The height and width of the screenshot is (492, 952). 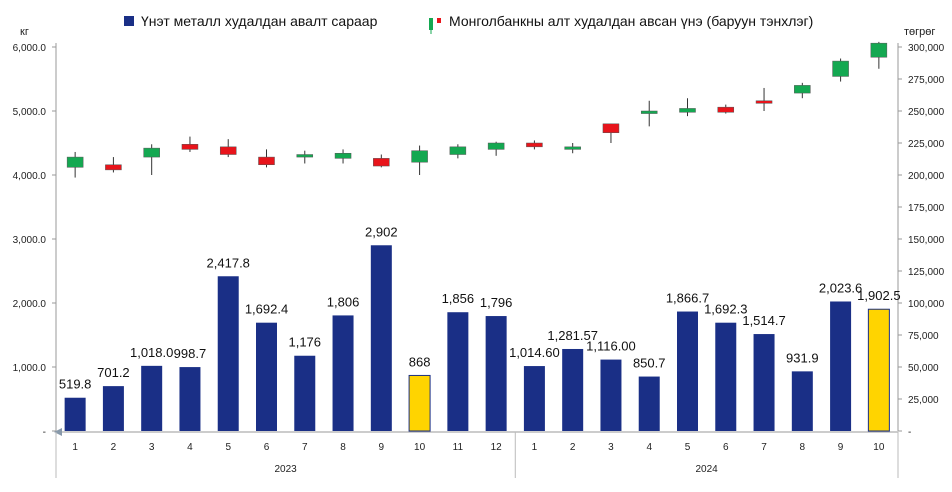 What do you see at coordinates (30, 368) in the screenshot?
I see `left-tick-label: 1,000.0` at bounding box center [30, 368].